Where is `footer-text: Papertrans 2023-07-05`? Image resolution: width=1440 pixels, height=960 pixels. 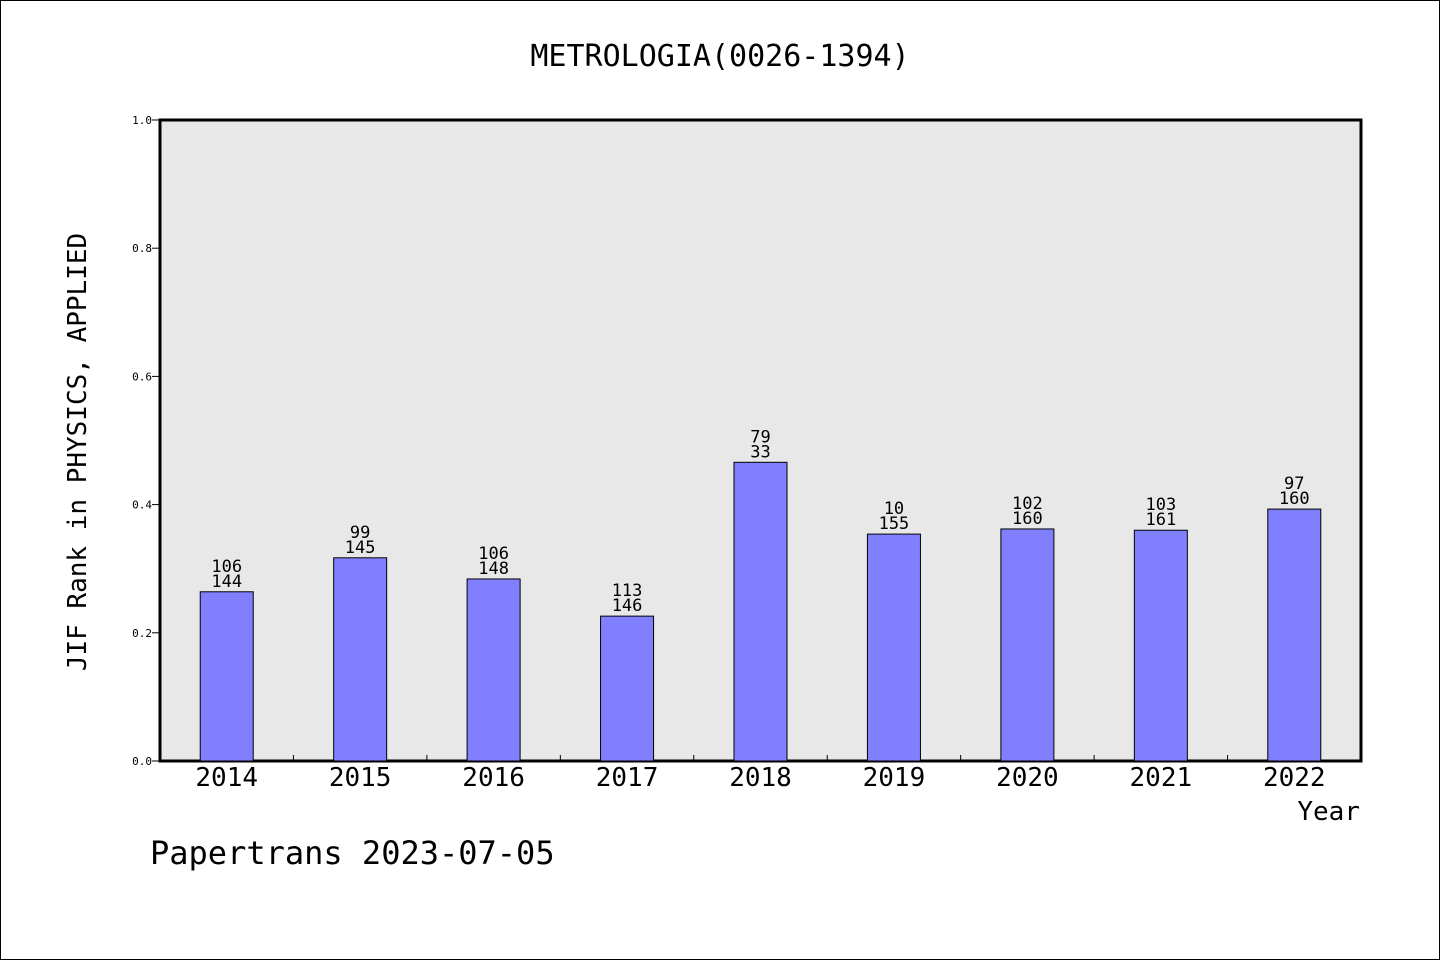 footer-text: Papertrans 2023-07-05 is located at coordinates (352, 853).